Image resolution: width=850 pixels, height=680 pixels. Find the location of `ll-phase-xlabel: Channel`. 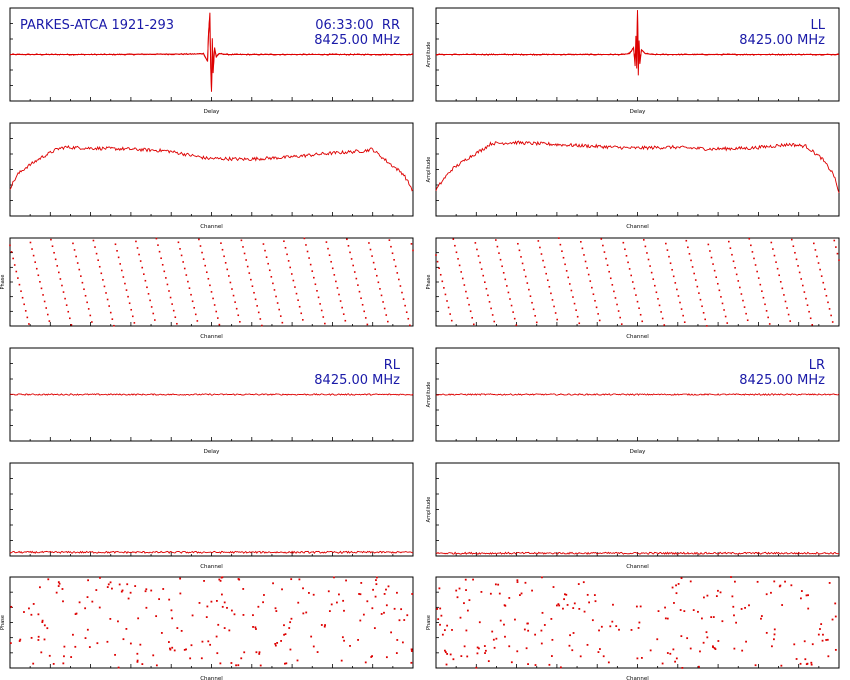

ll-phase-xlabel: Channel is located at coordinates (637, 337).